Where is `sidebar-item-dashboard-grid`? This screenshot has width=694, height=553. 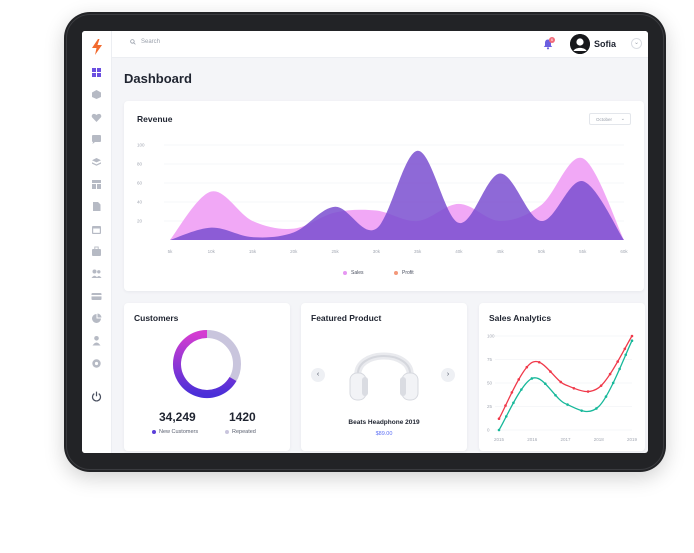 sidebar-item-dashboard-grid is located at coordinates (96, 72).